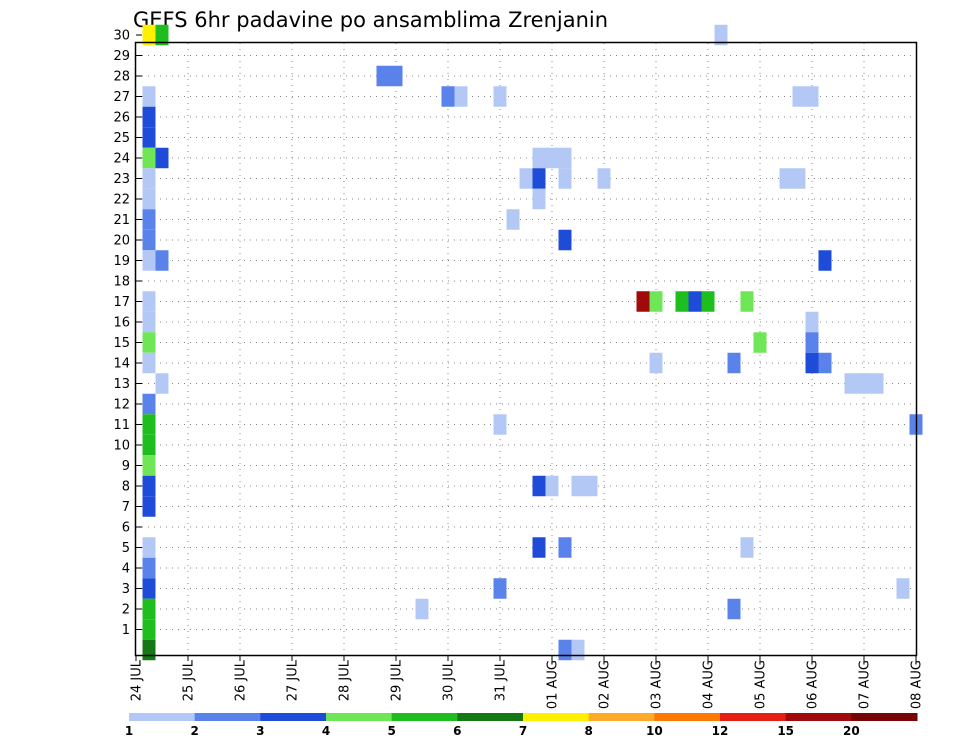 The height and width of the screenshot is (742, 960). Describe the element at coordinates (121, 302) in the screenshot. I see `y-tick-label: 17` at that location.